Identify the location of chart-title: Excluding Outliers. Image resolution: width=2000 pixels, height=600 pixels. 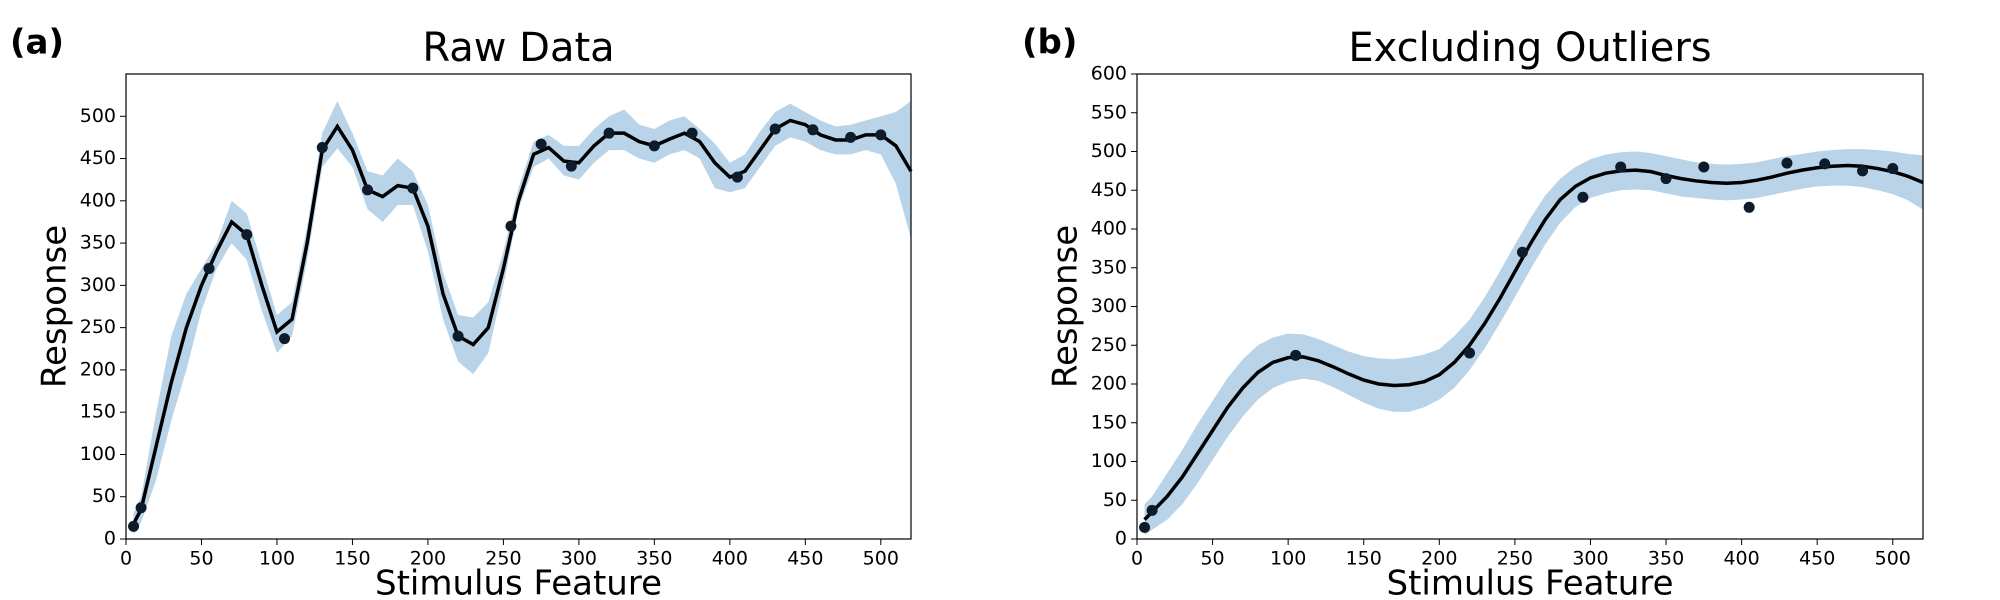
(1529, 48).